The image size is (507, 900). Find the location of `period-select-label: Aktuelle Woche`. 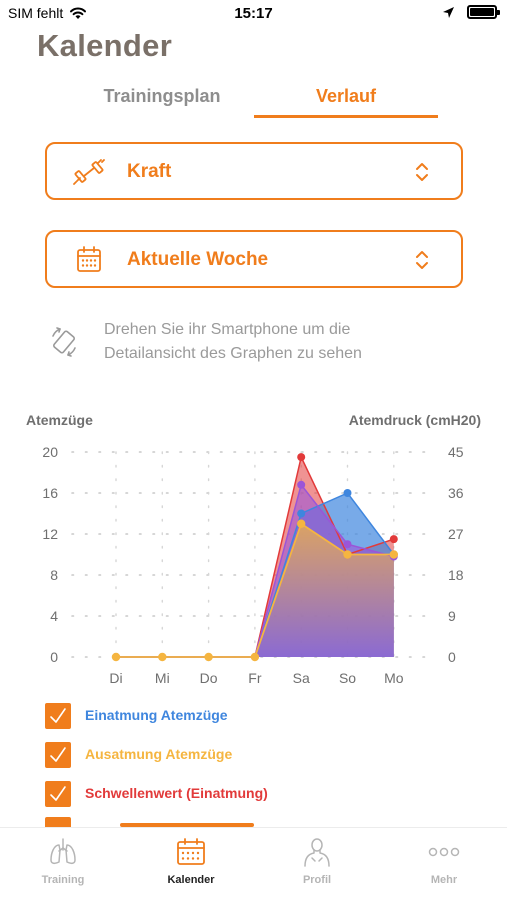

period-select-label: Aktuelle Woche is located at coordinates (198, 259).